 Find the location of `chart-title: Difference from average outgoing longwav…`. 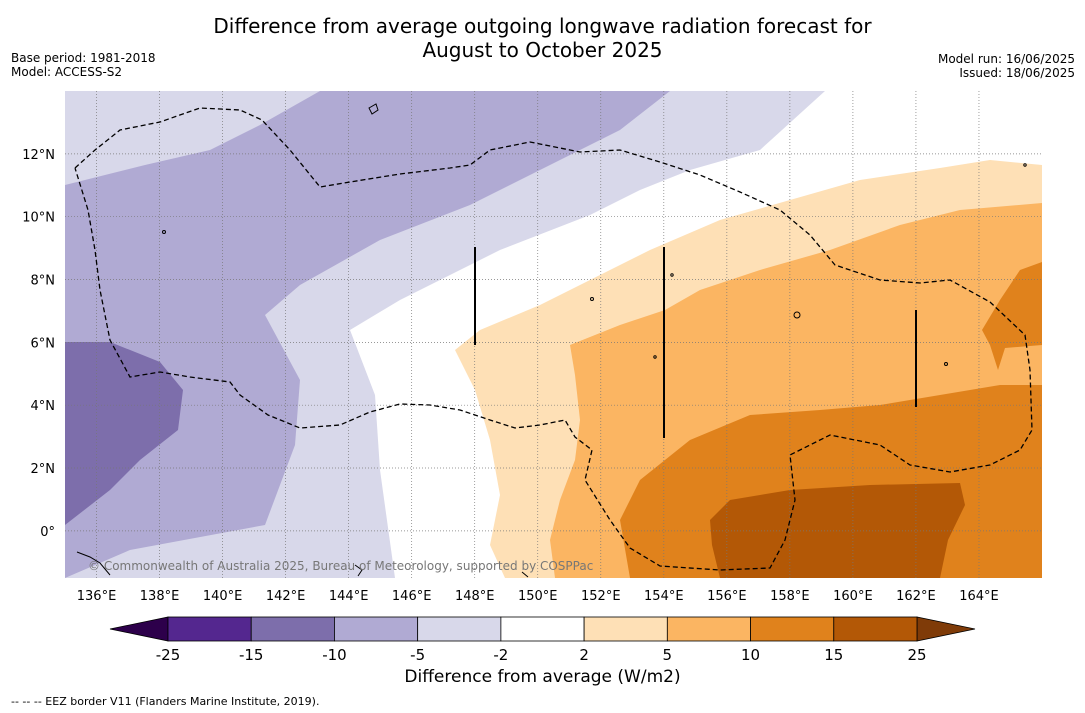

chart-title: Difference from average outgoing longwav… is located at coordinates (542, 38).